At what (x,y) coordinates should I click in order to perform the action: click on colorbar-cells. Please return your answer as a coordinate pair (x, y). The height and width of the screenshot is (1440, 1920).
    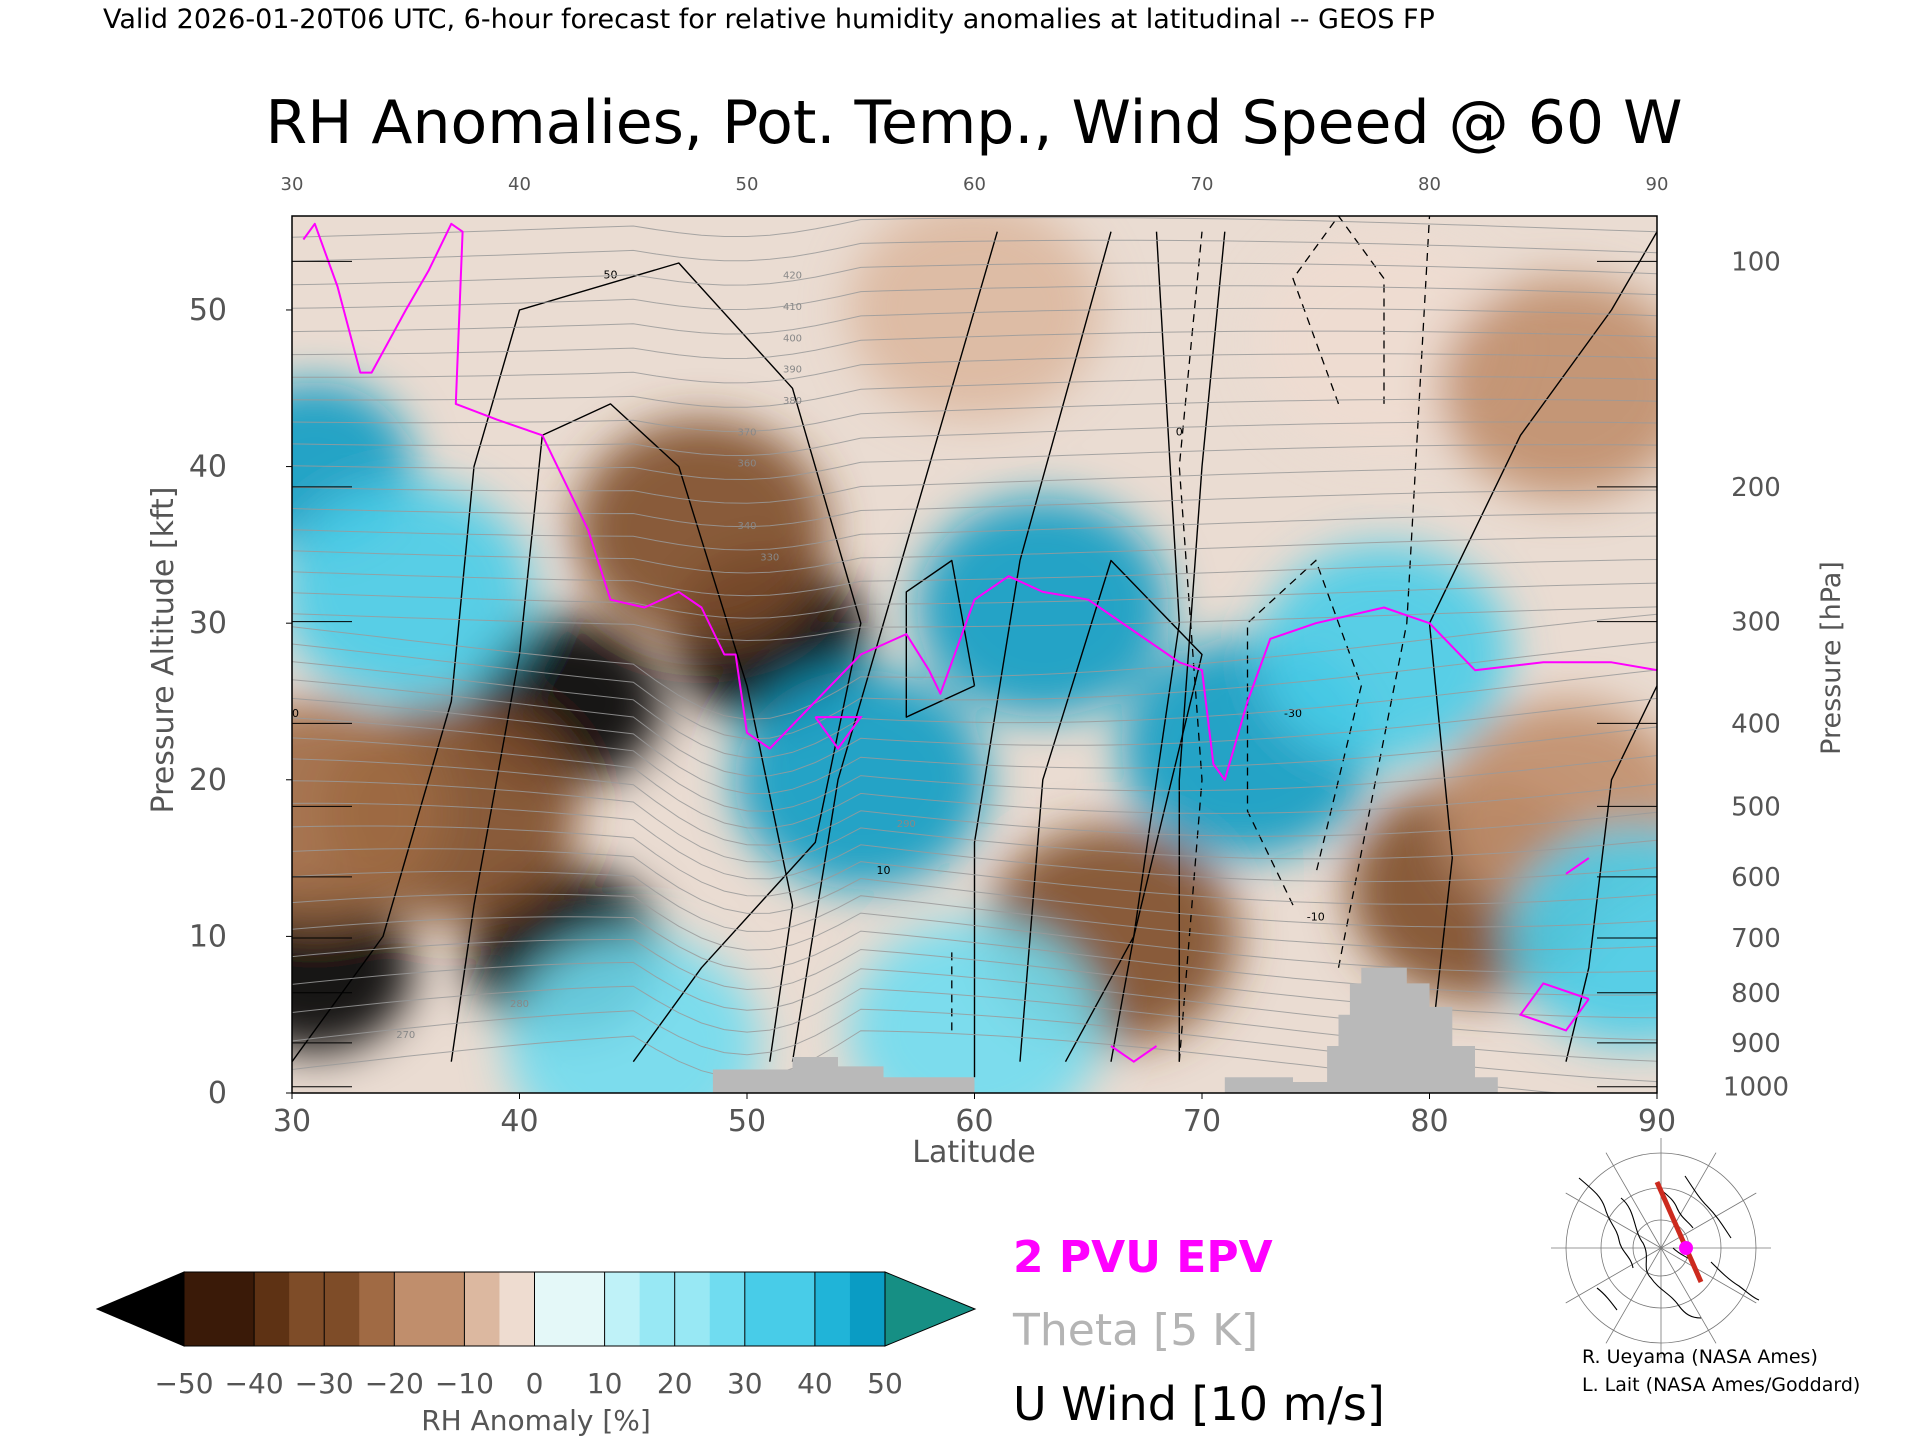
    Looking at the image, I should click on (536, 1309).